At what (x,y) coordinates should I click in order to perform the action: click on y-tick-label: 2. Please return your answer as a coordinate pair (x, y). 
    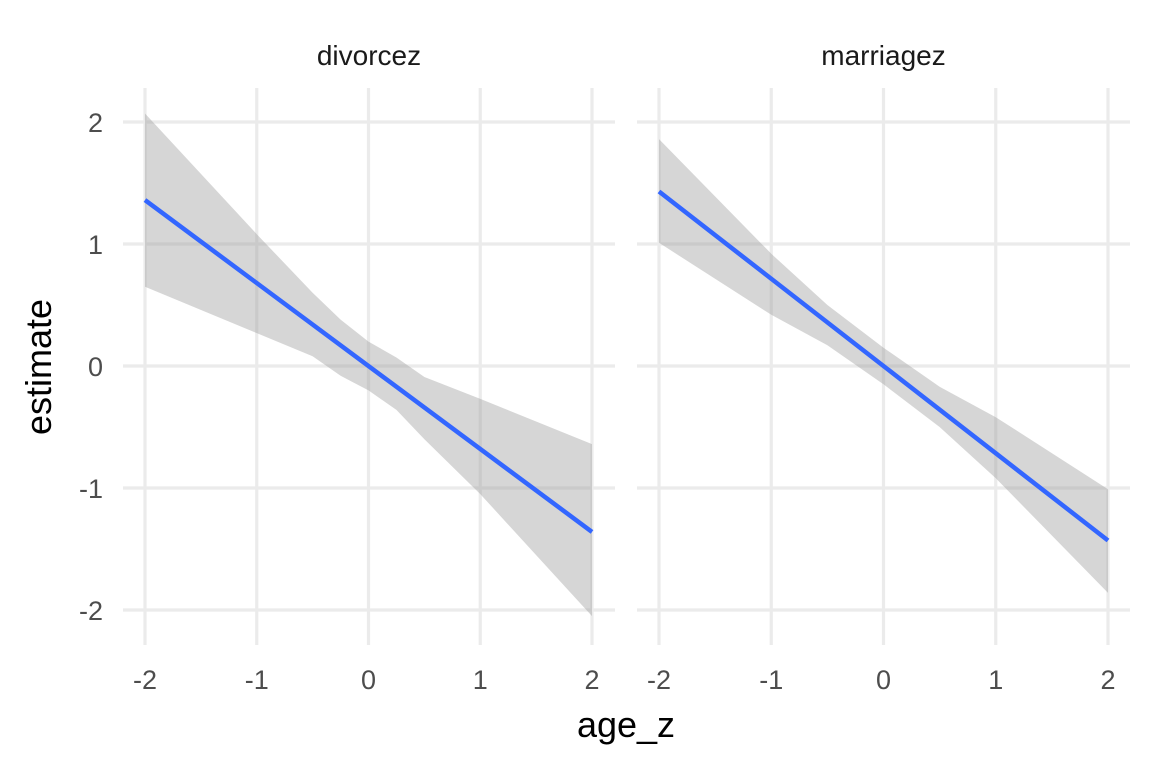
    Looking at the image, I should click on (95, 123).